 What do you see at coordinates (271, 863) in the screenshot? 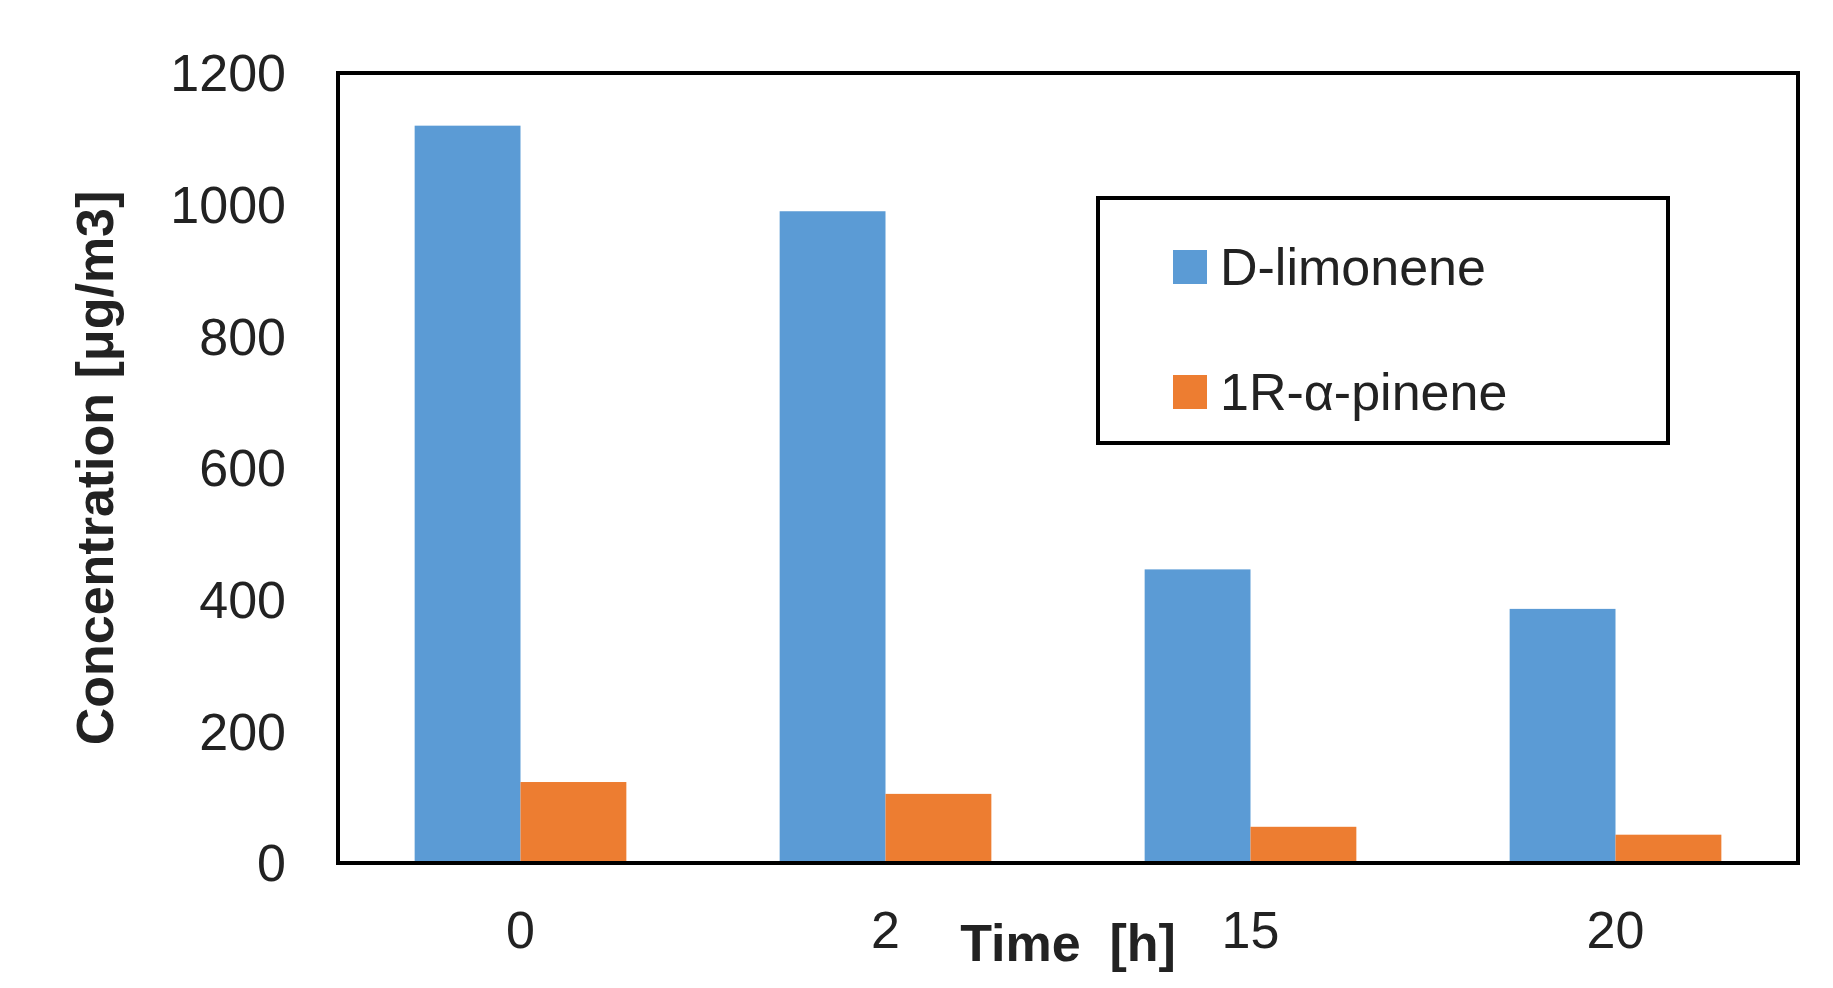
I see `y-tick-label: 0` at bounding box center [271, 863].